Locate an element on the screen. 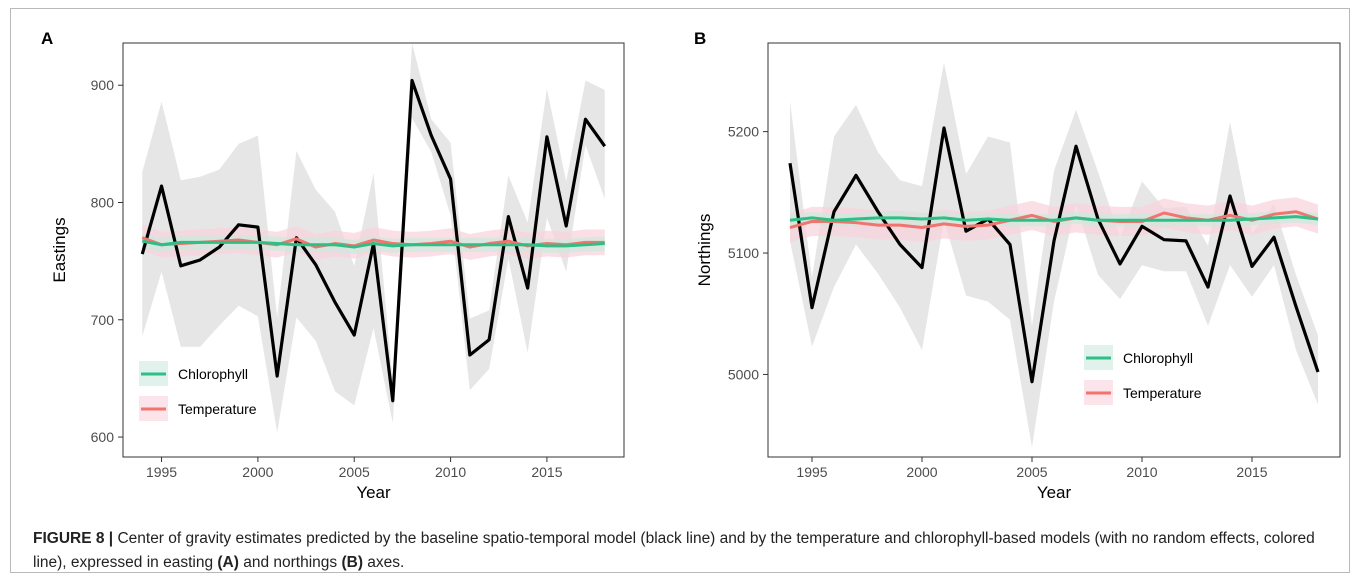  y-tick-label: 900 is located at coordinates (103, 85).